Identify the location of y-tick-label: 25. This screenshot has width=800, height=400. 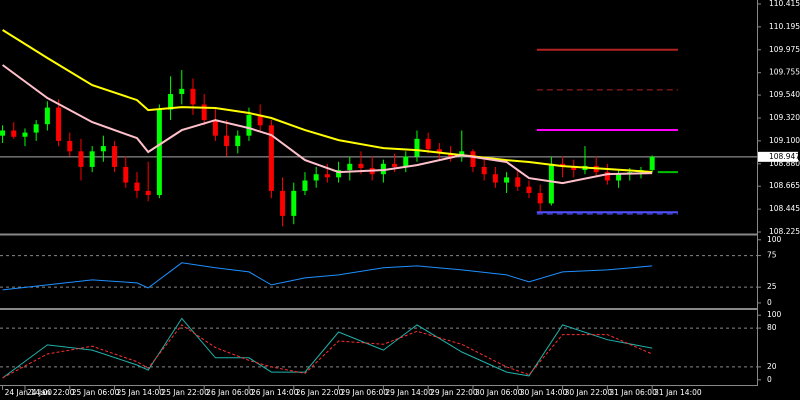
(772, 286).